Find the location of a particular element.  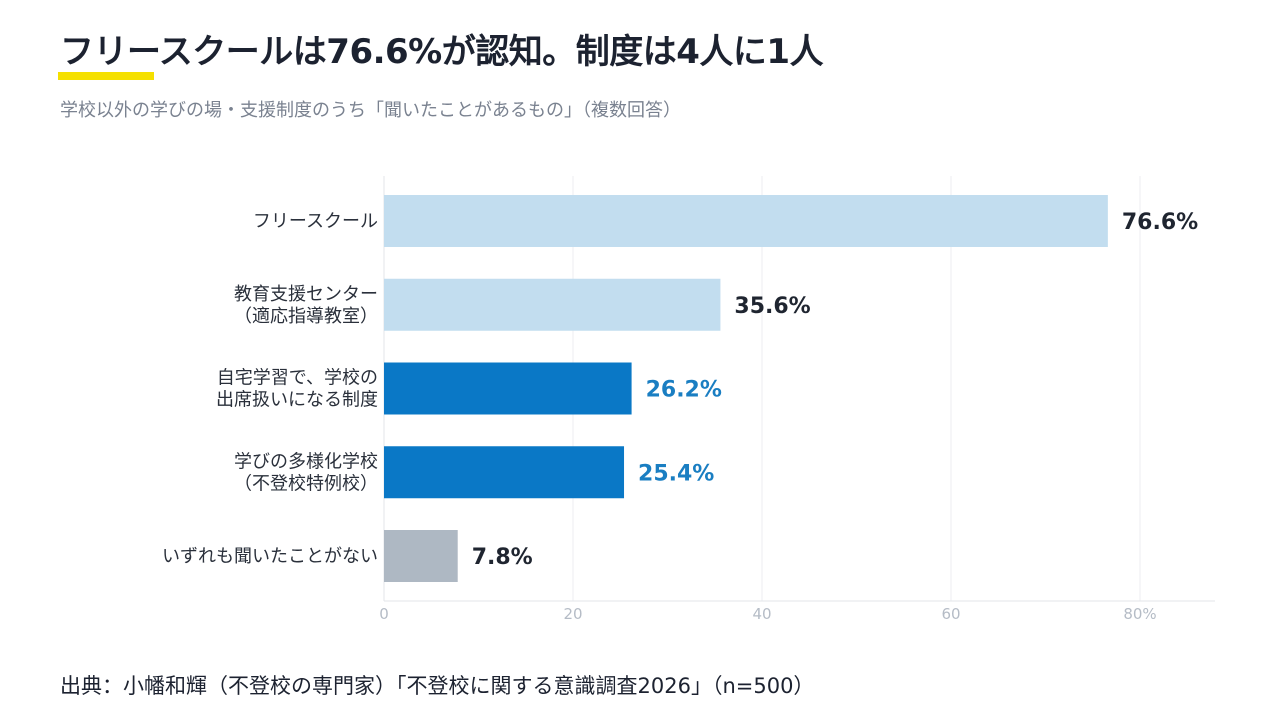

data-label: 25.4% is located at coordinates (676, 473).